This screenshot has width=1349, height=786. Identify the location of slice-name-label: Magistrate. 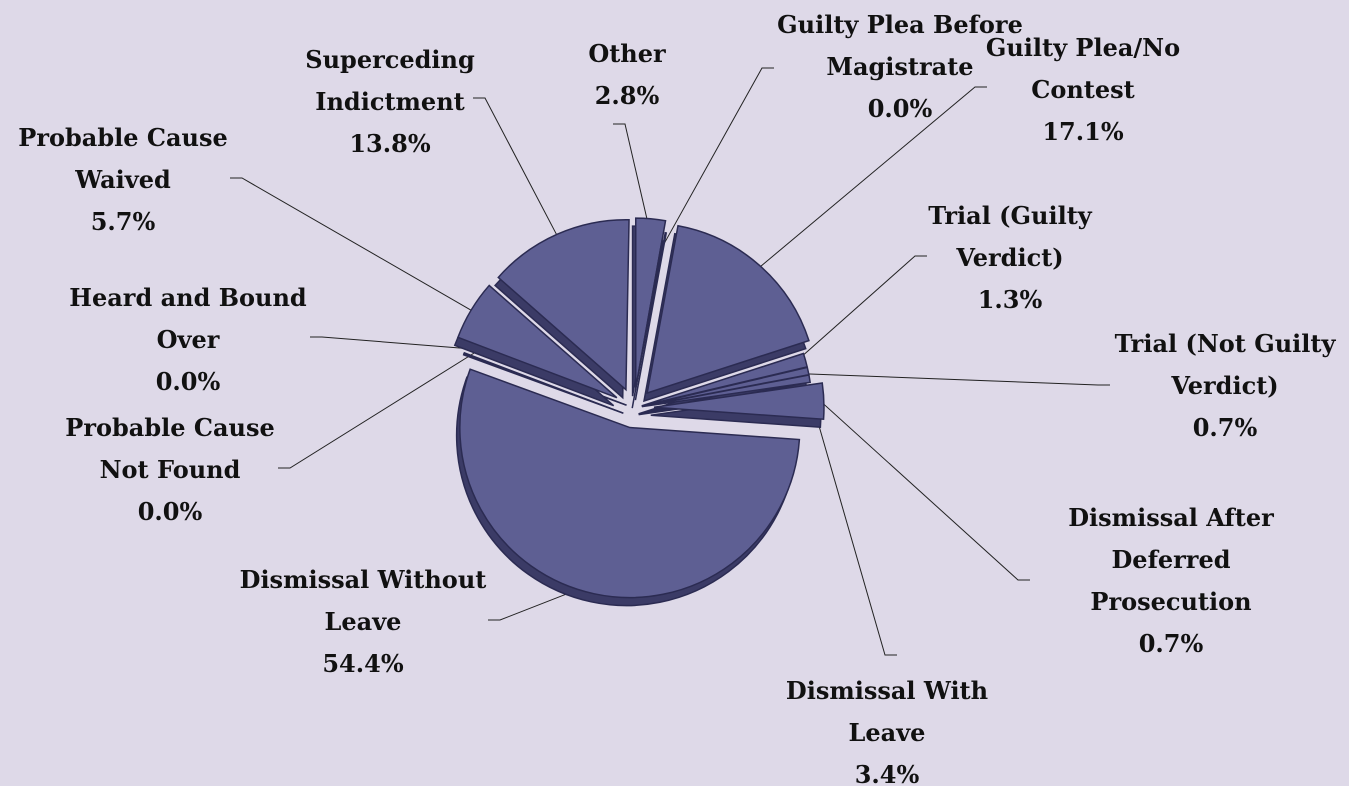
(899, 66).